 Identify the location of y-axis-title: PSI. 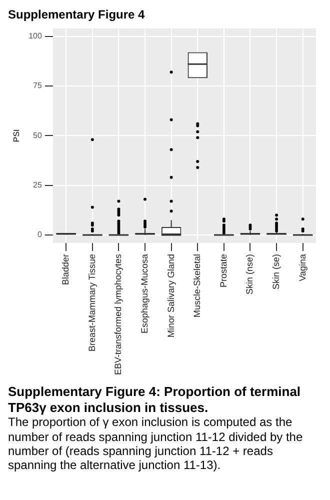
(17, 135).